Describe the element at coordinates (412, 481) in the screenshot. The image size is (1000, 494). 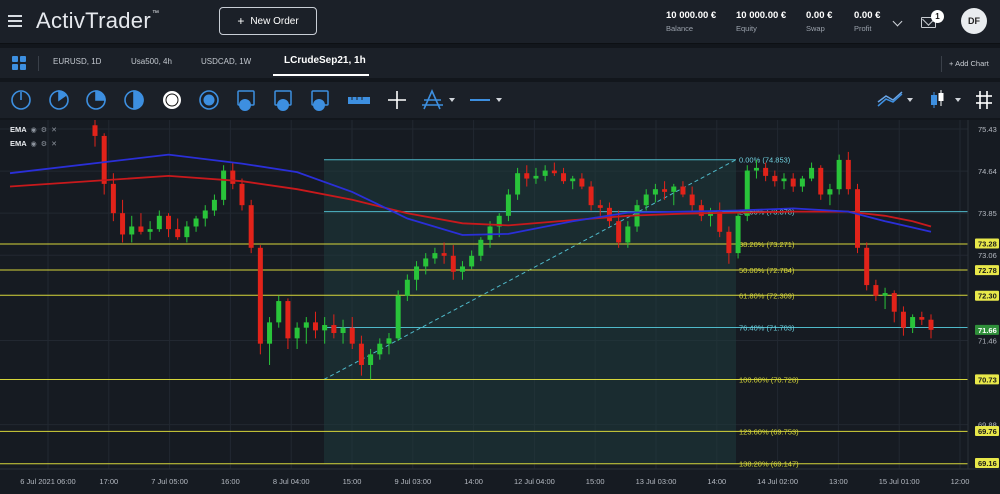
I see `time-tick-label: 9 Jul 03:00` at that location.